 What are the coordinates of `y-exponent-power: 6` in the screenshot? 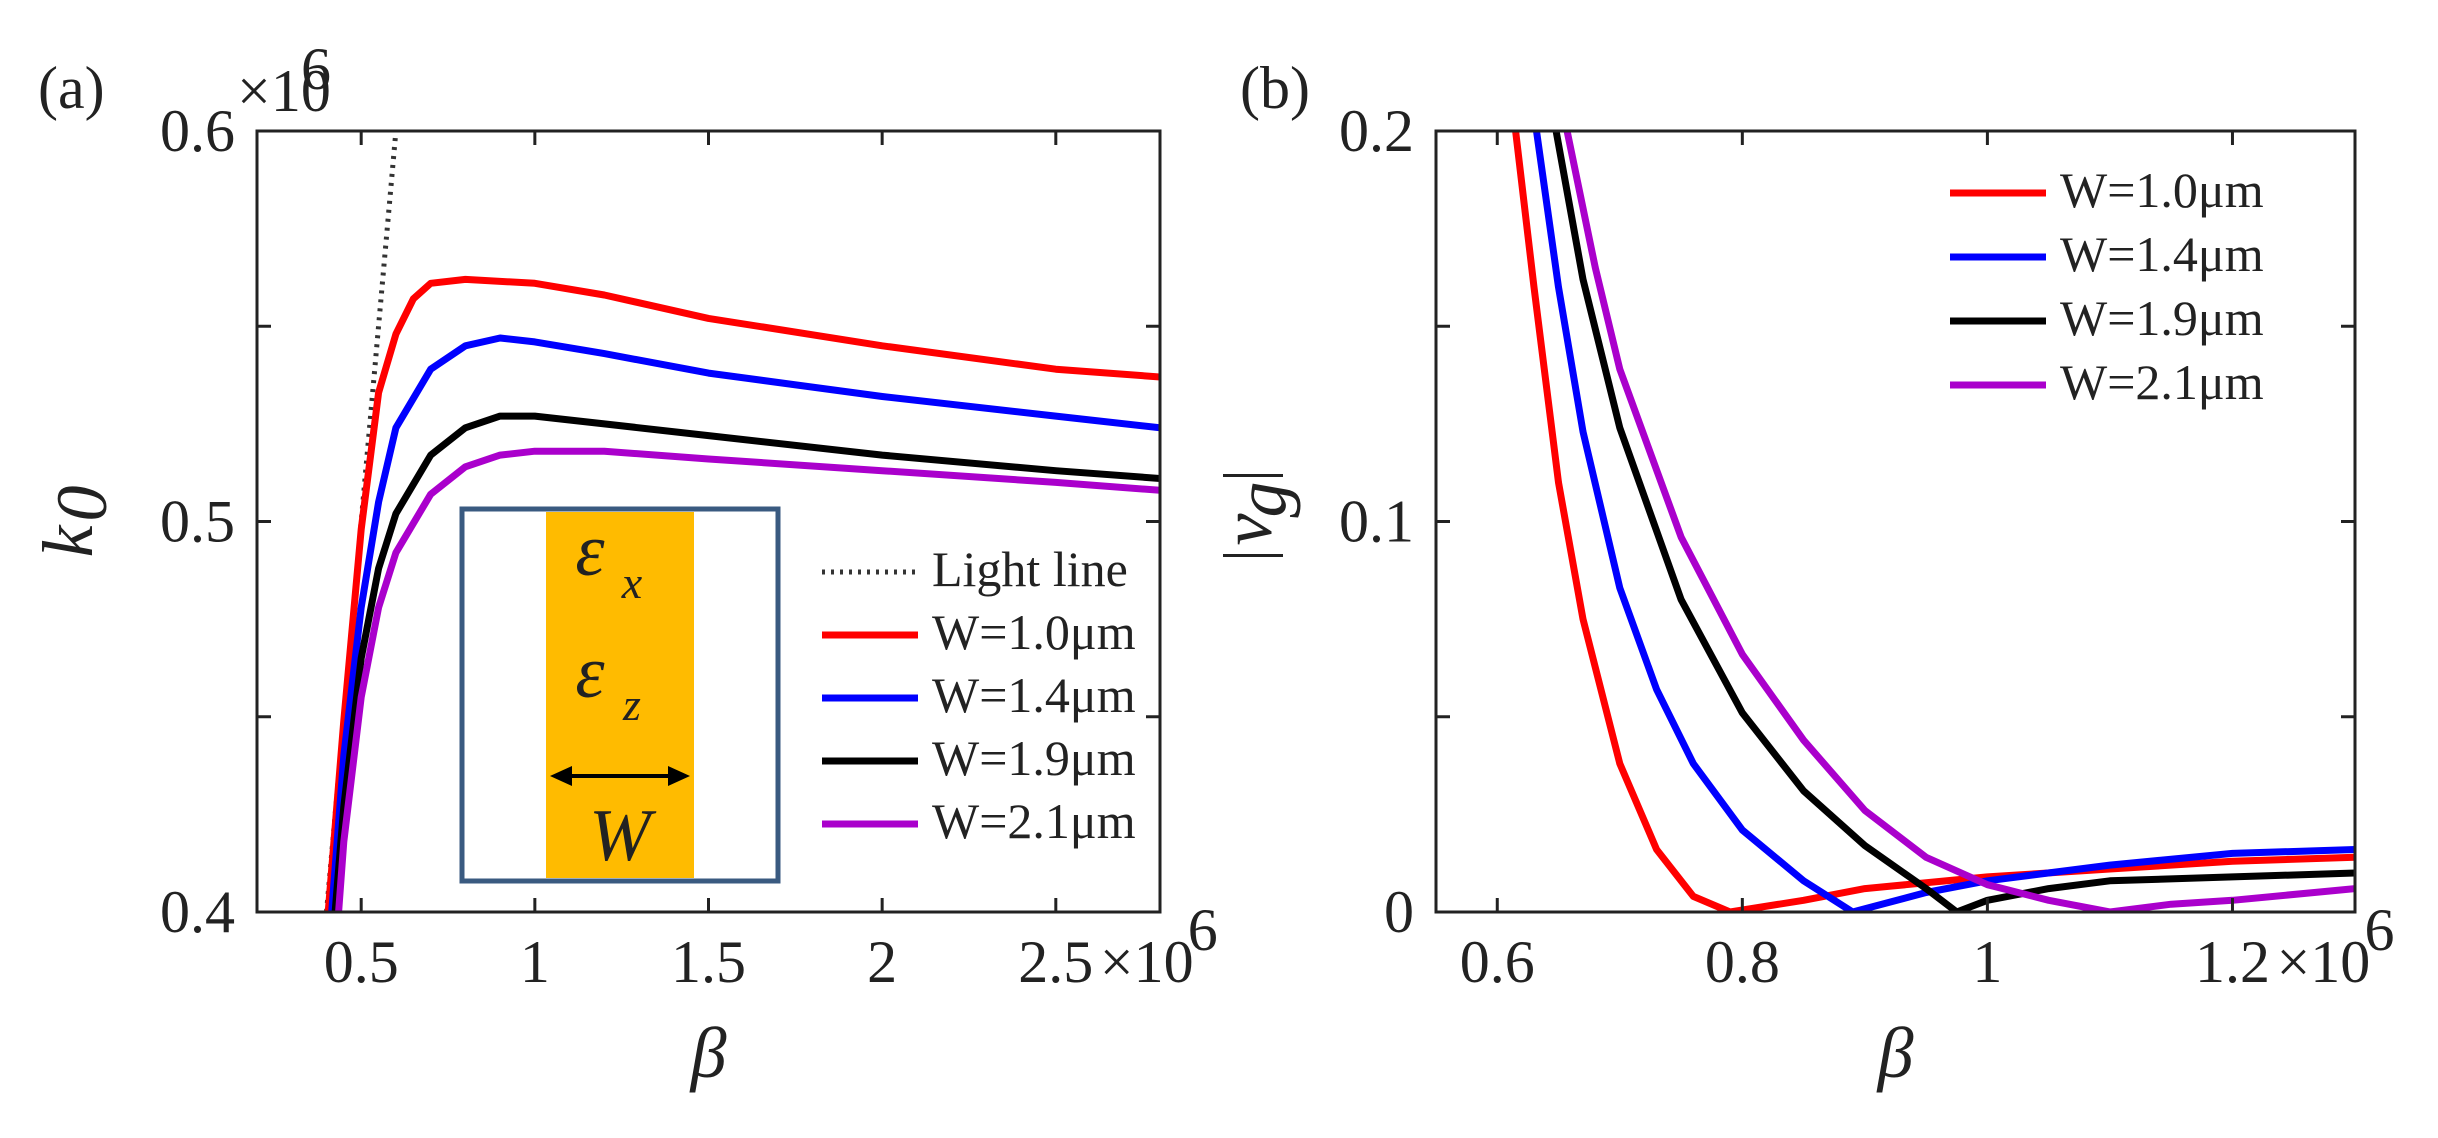 It's located at (316, 69).